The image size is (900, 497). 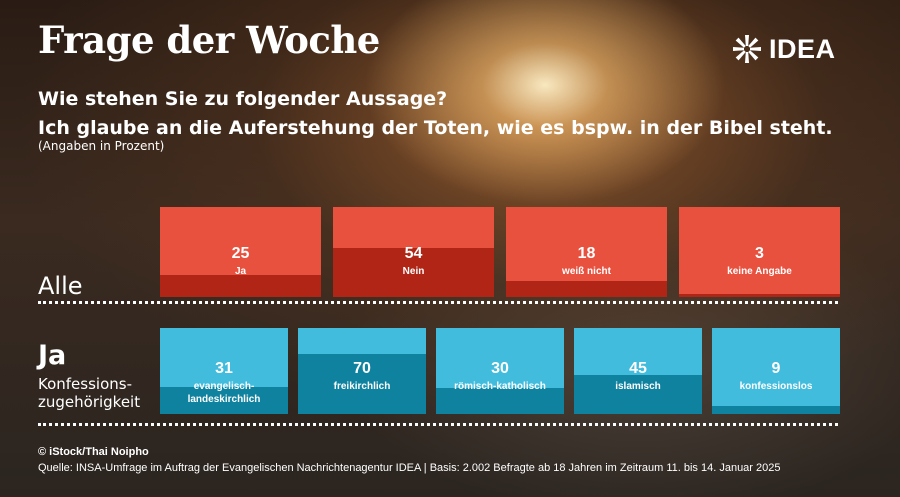 I want to click on bar-value-label: 25, so click(x=240, y=253).